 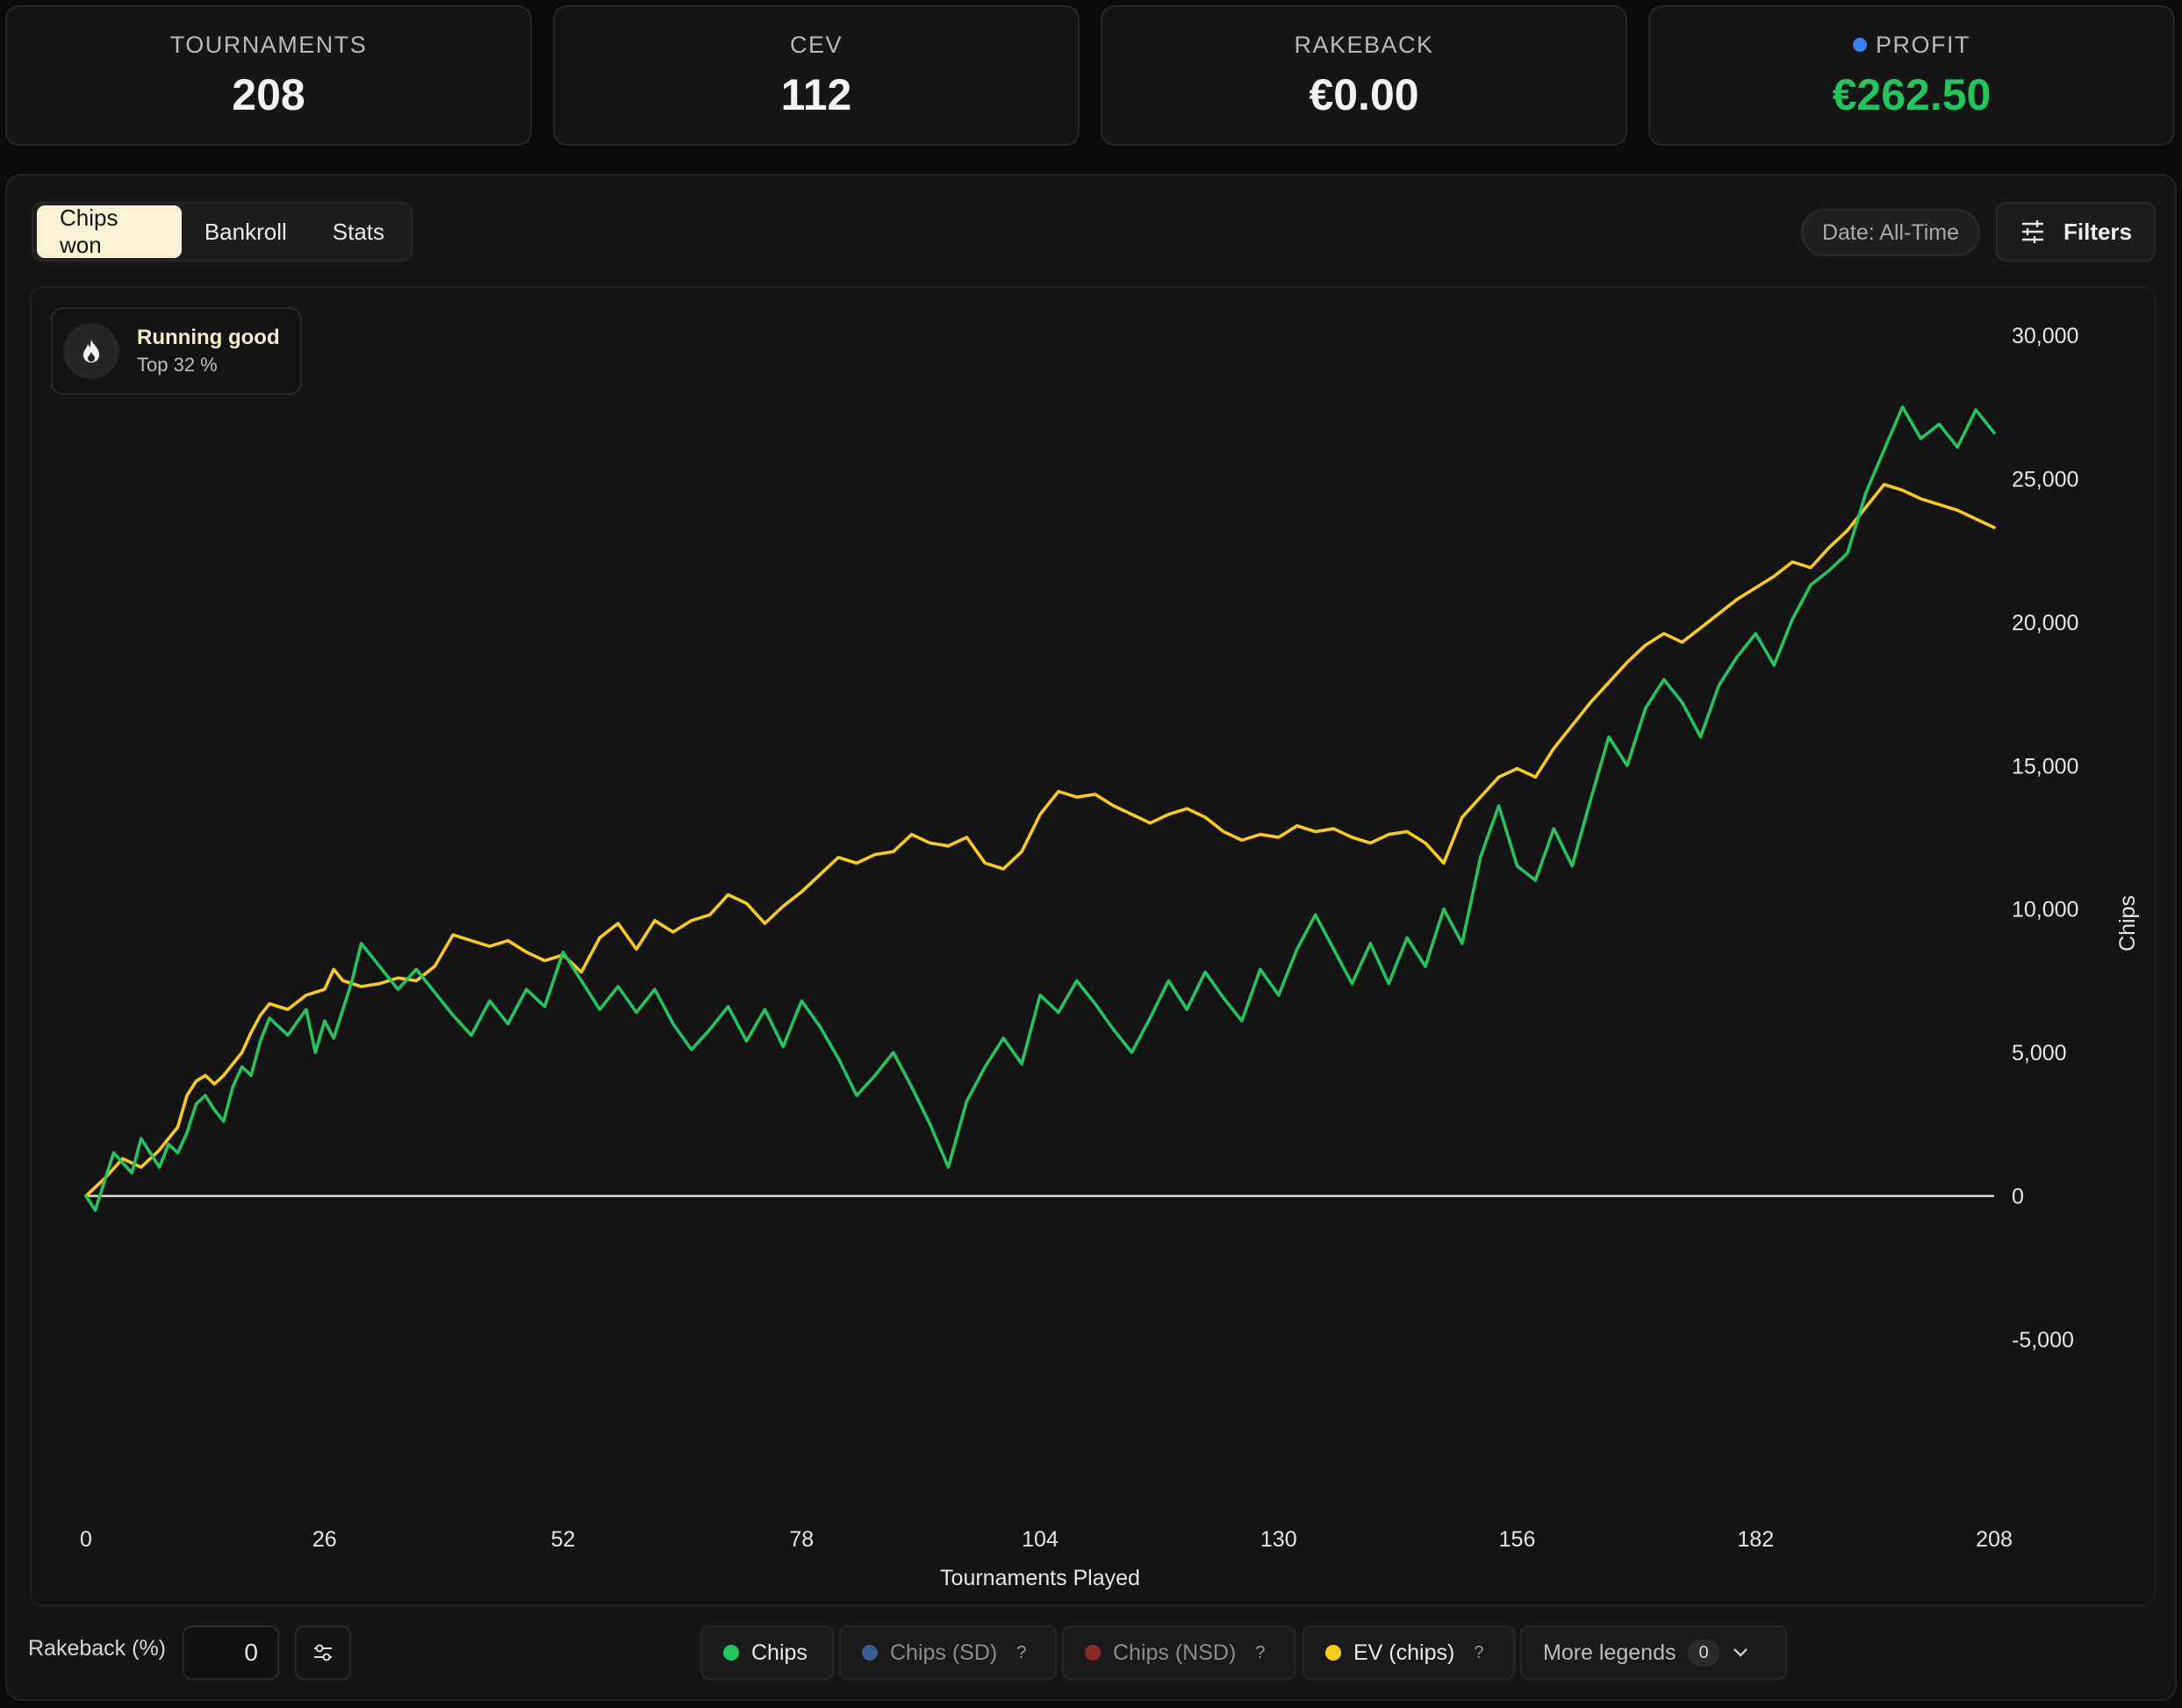 I want to click on stat-value: 208, so click(x=268, y=94).